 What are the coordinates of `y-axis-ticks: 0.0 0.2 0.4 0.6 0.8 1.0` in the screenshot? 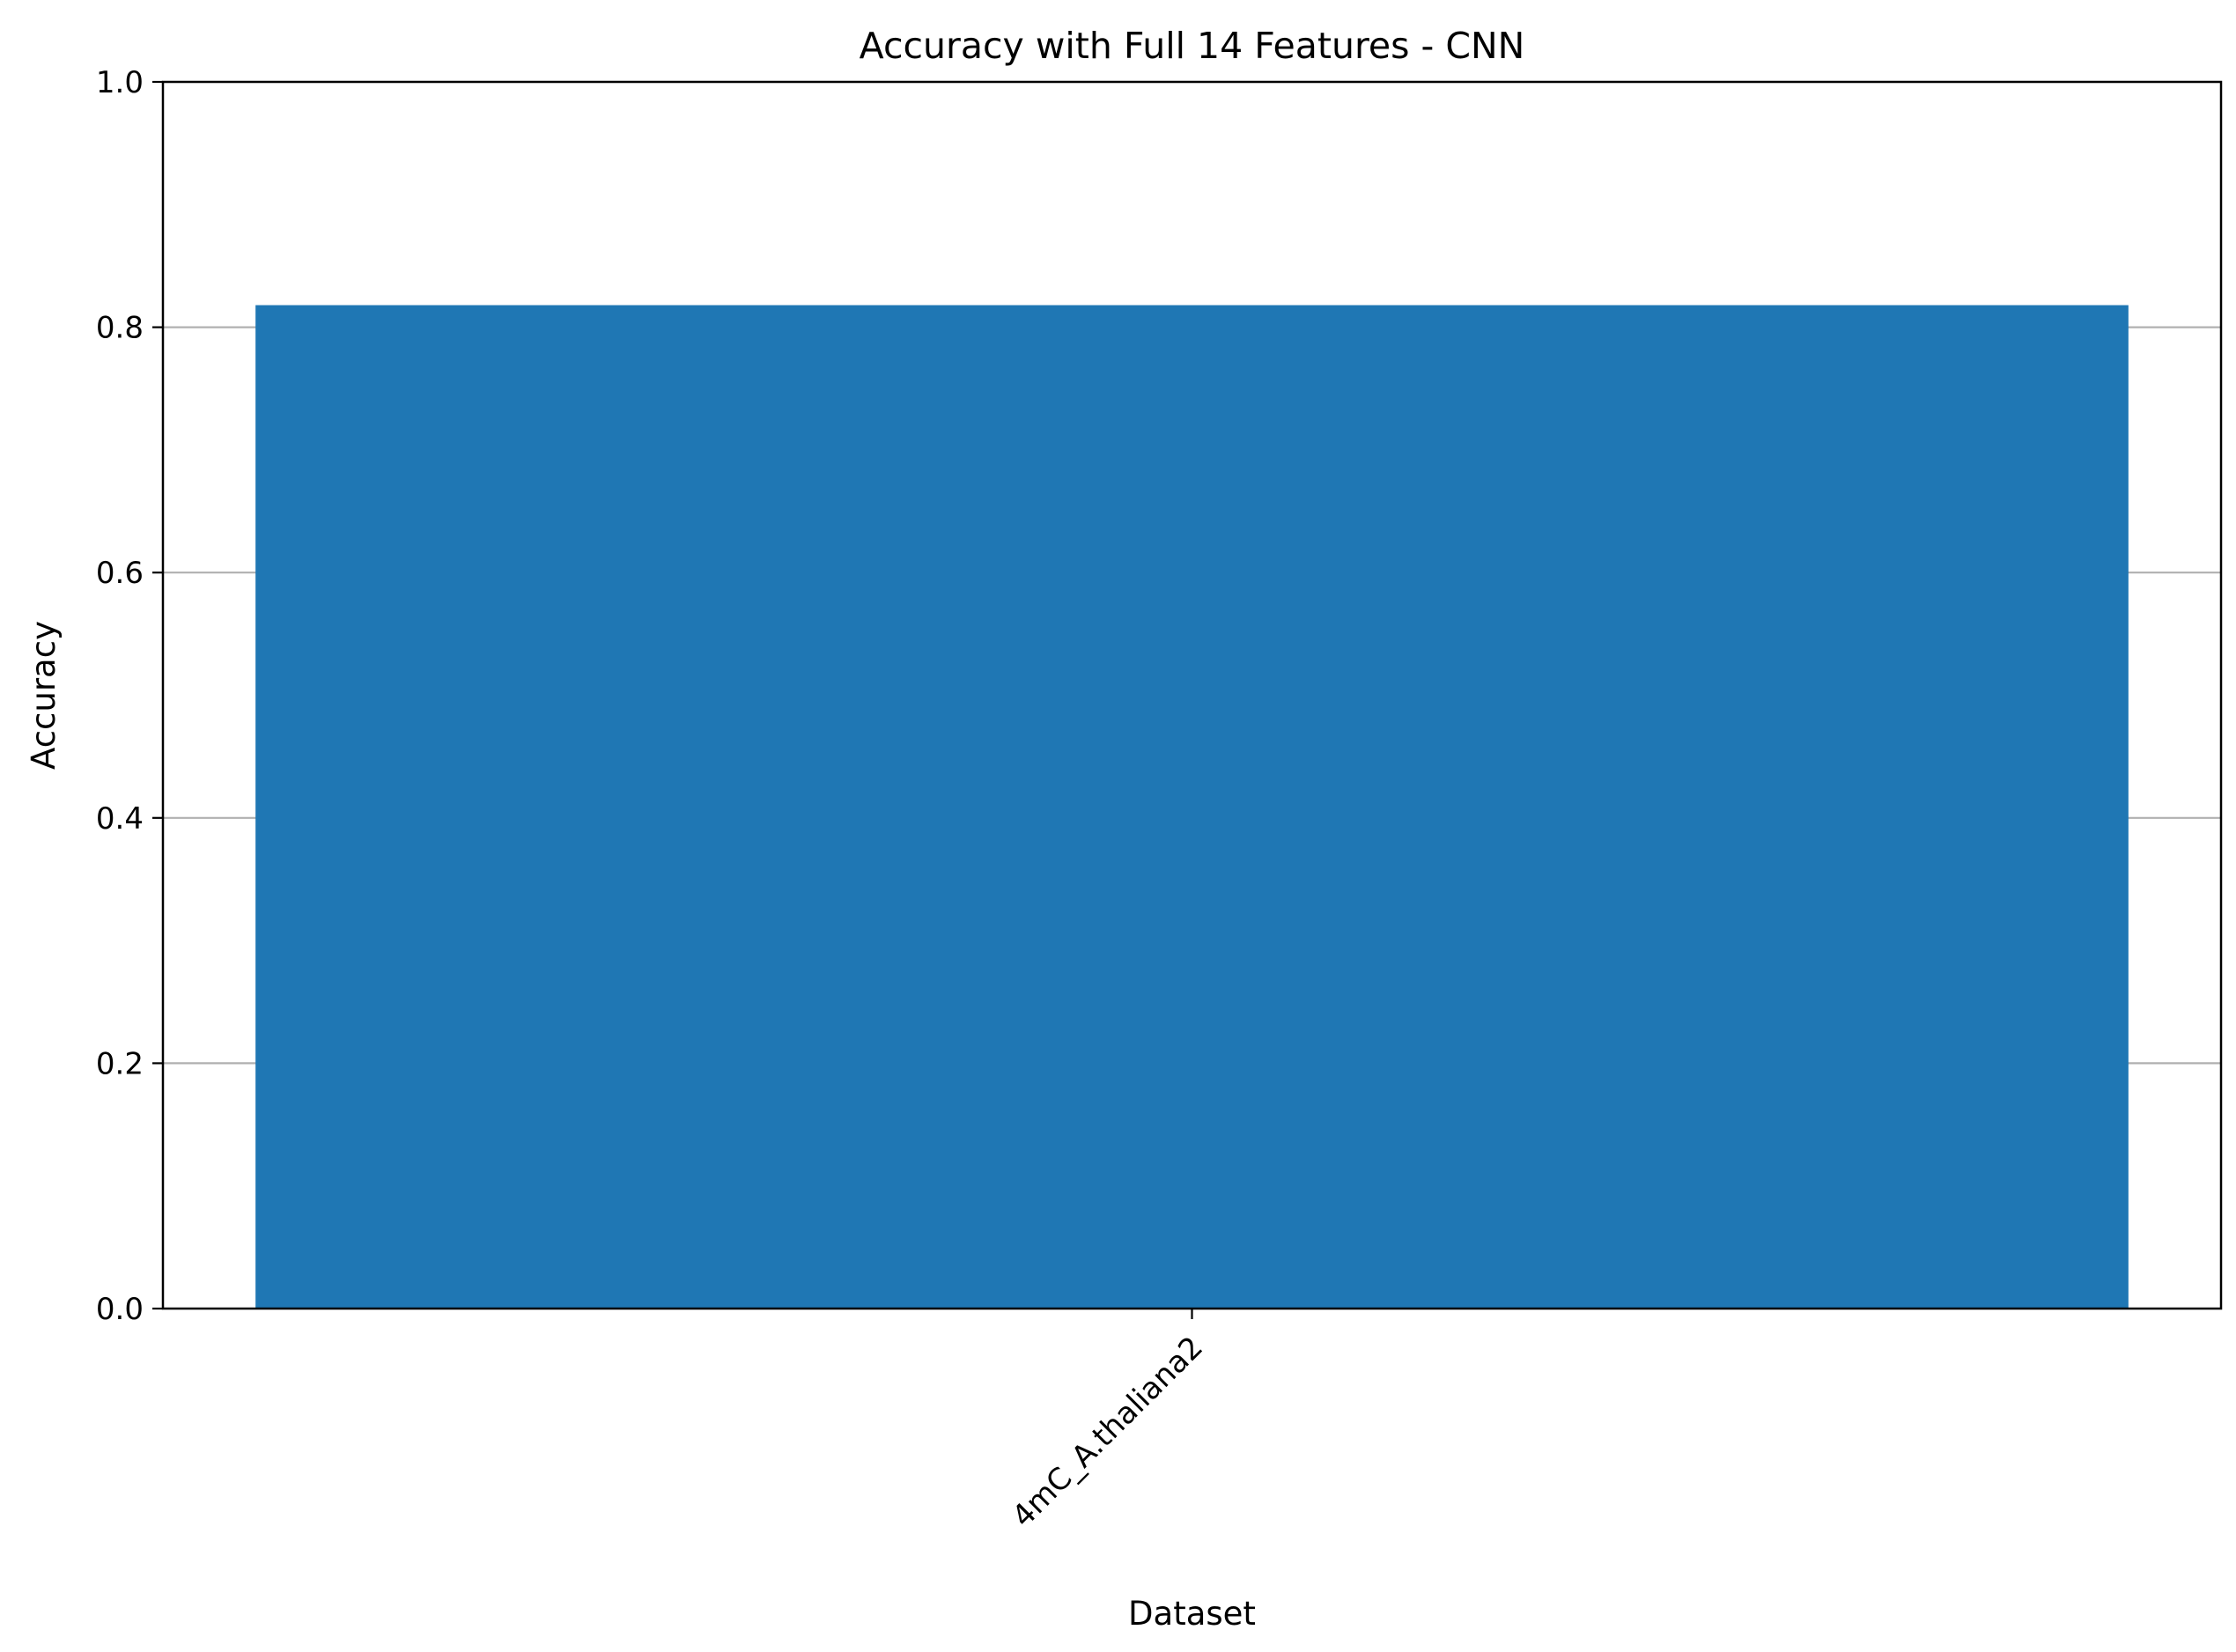 It's located at (129, 696).